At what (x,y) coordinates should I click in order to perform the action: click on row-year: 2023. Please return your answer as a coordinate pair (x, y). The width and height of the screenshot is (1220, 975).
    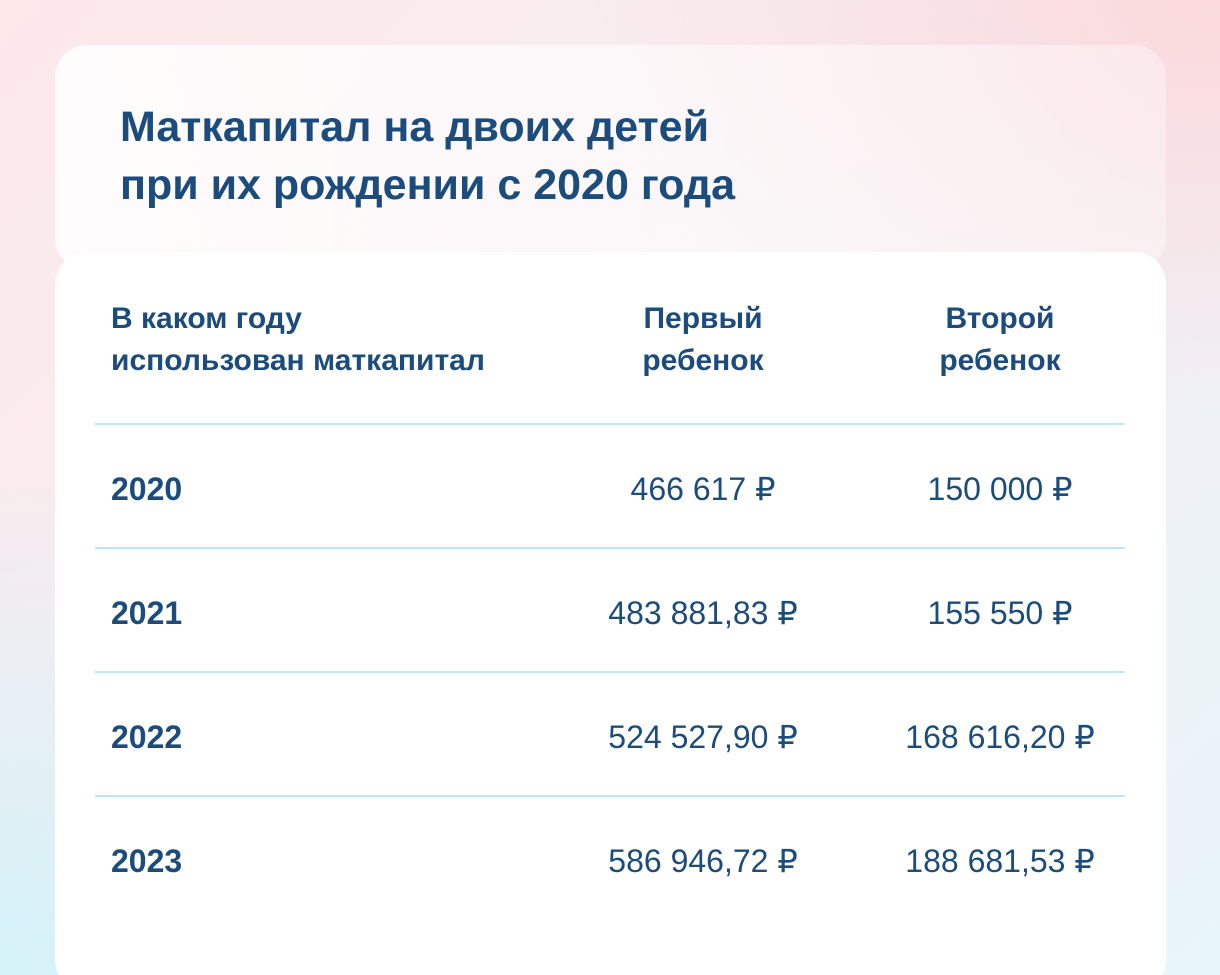
    Looking at the image, I should click on (147, 861).